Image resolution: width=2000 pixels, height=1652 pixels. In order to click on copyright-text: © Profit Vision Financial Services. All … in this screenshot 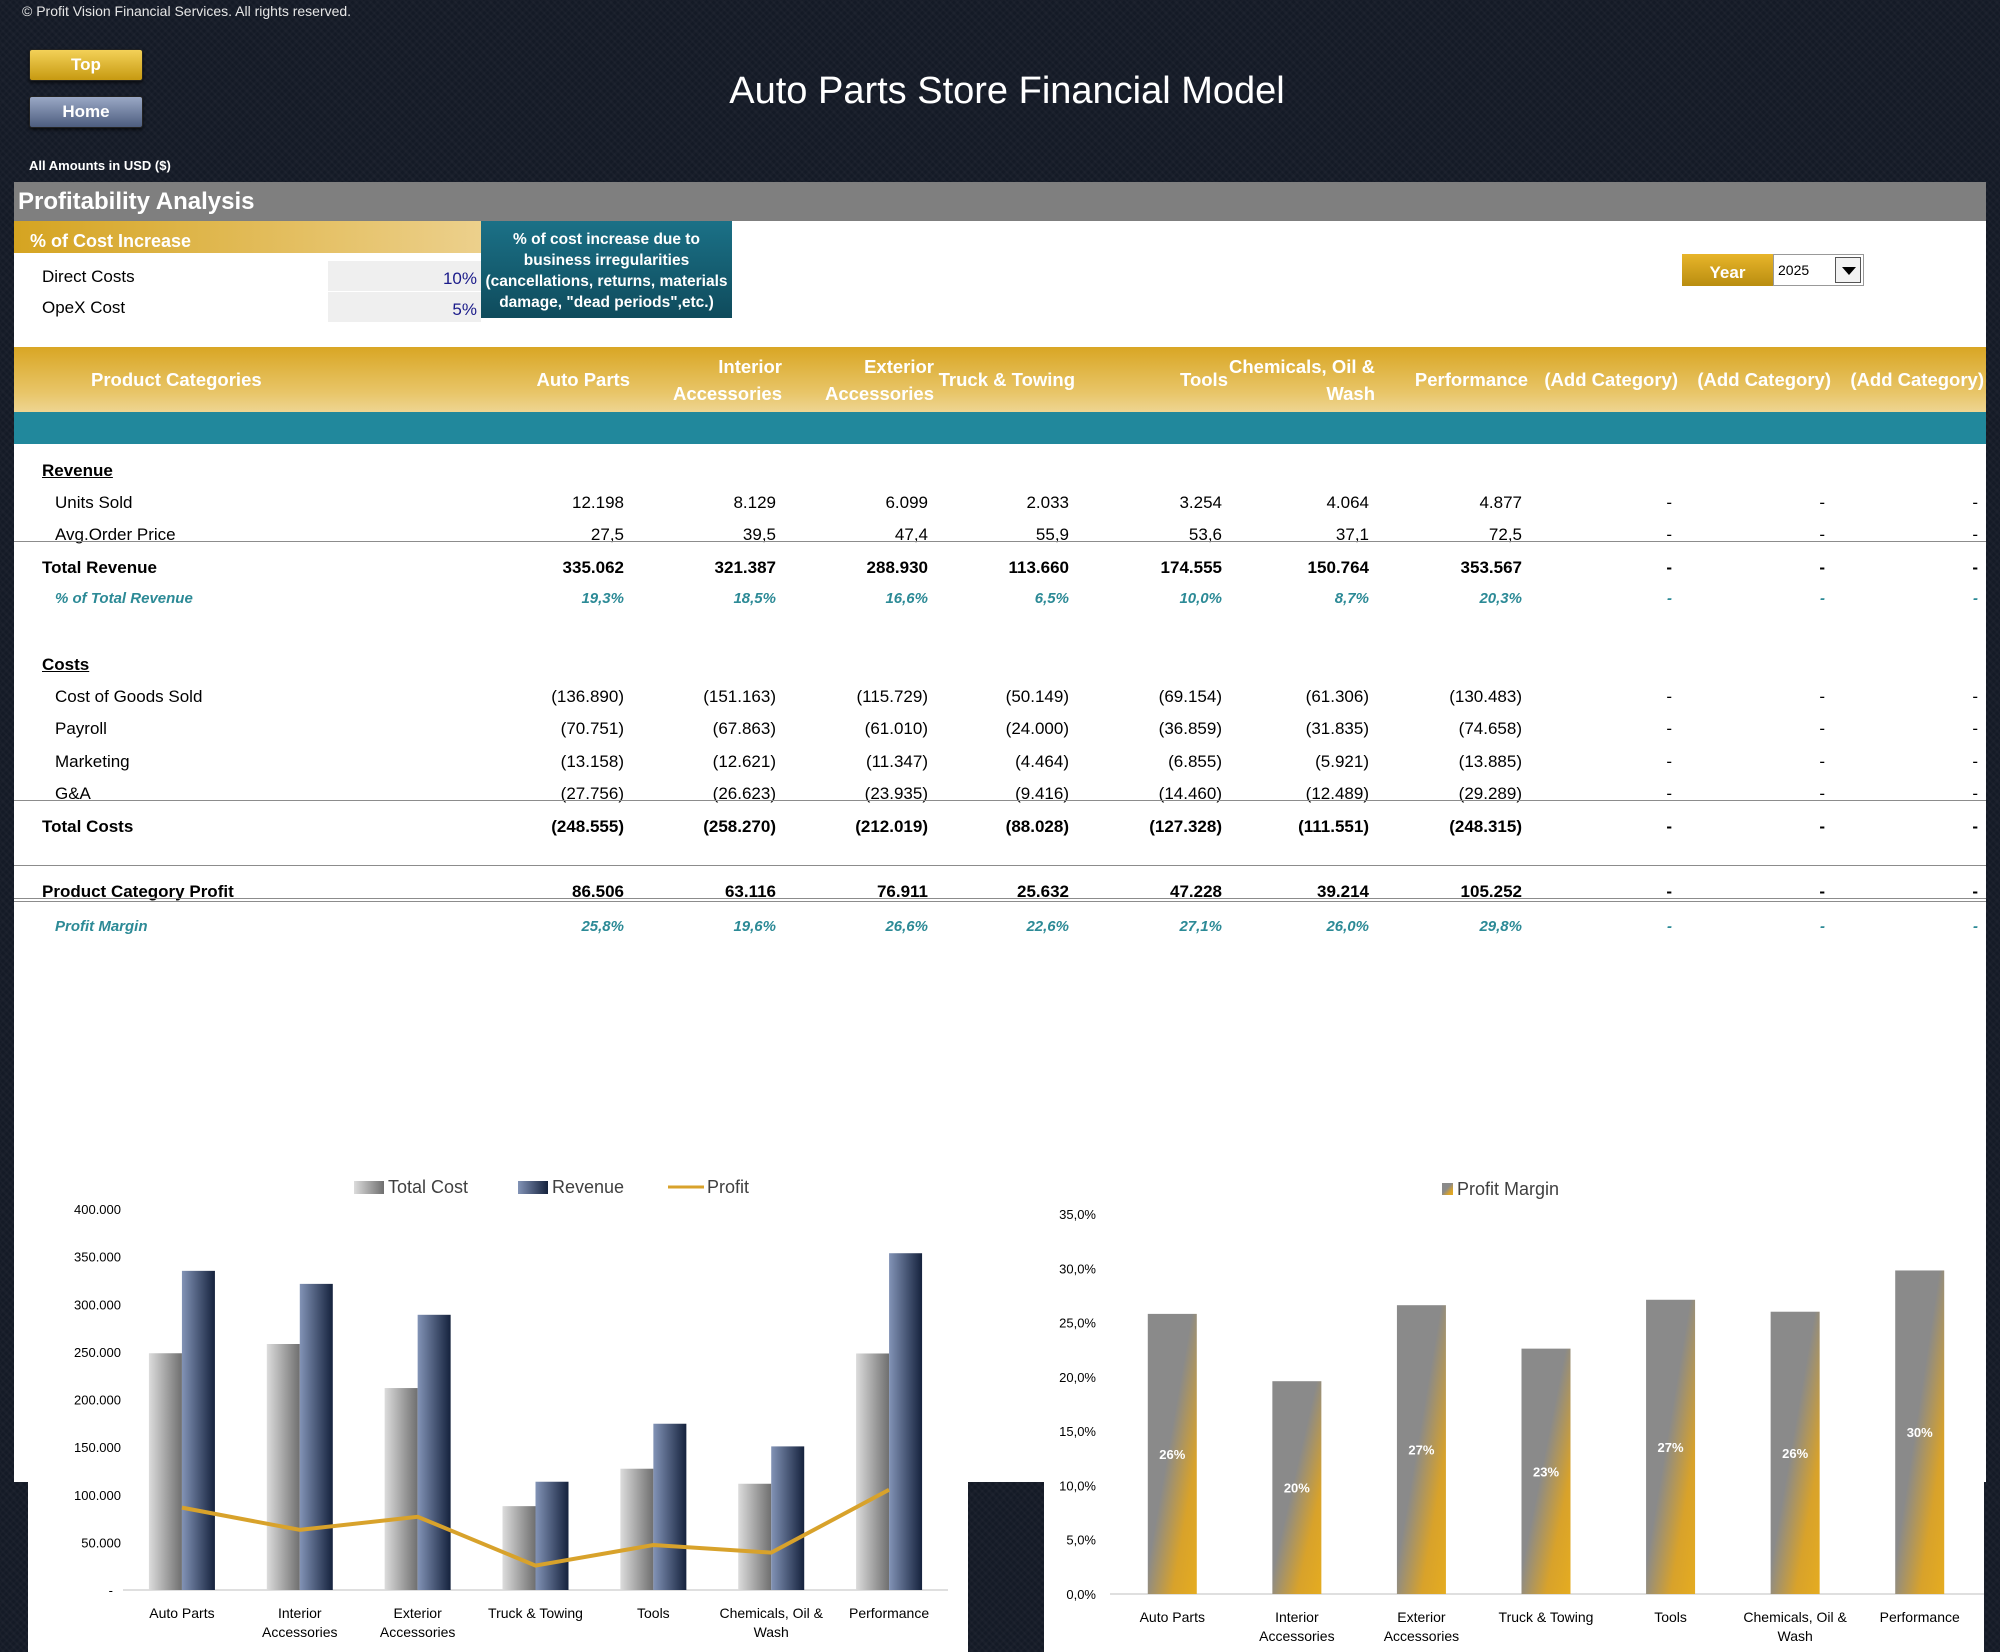, I will do `click(186, 11)`.